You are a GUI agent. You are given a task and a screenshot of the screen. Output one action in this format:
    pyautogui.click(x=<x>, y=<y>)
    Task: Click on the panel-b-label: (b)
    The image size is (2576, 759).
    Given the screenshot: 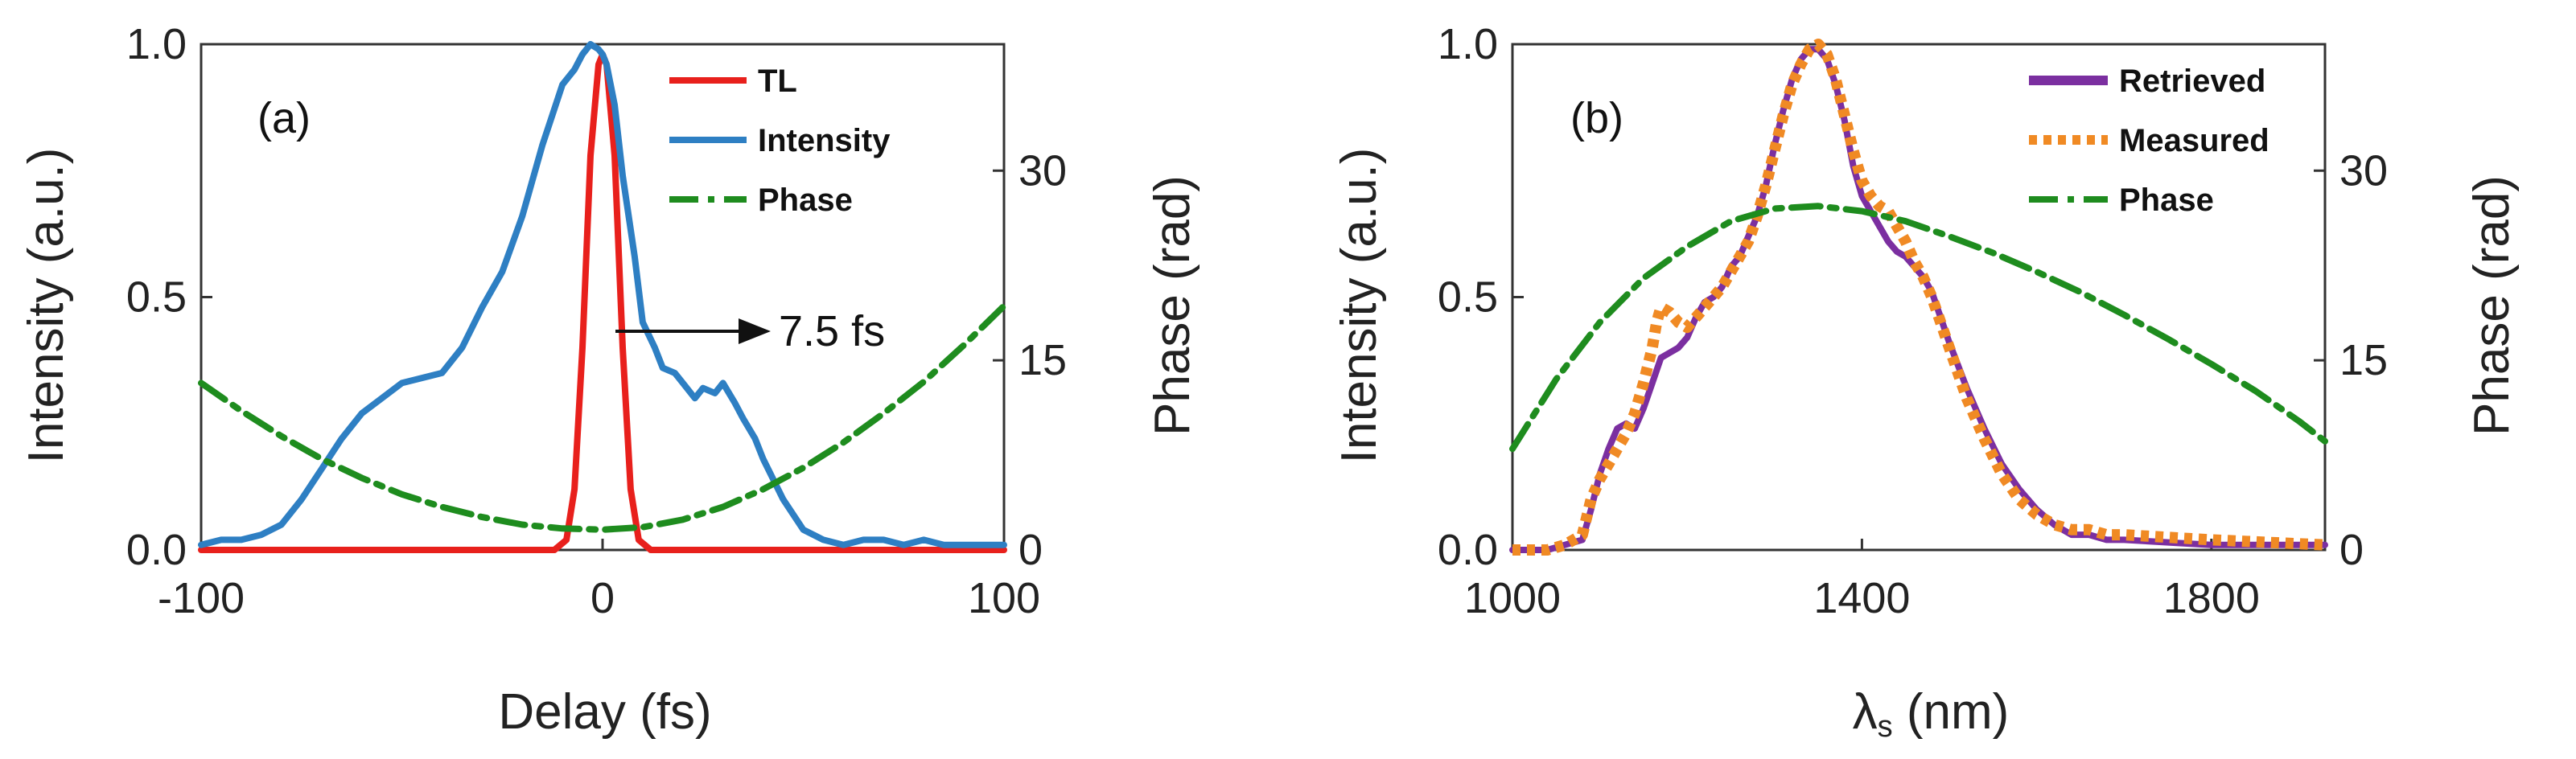 What is the action you would take?
    pyautogui.click(x=1596, y=118)
    